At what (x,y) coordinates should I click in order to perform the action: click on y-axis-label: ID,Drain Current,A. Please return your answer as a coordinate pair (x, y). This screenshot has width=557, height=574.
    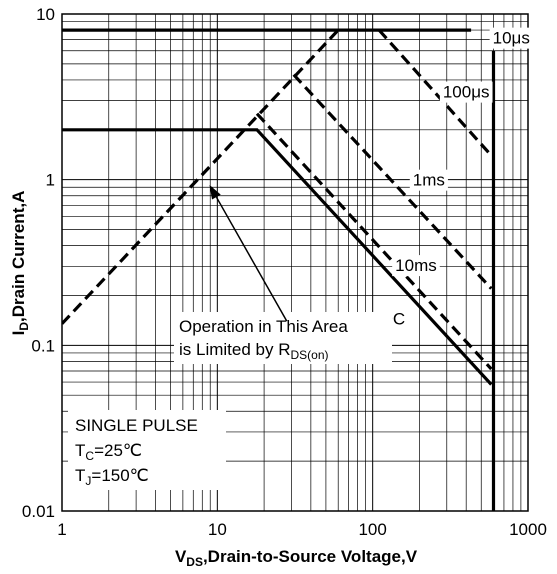
    Looking at the image, I should click on (20, 263).